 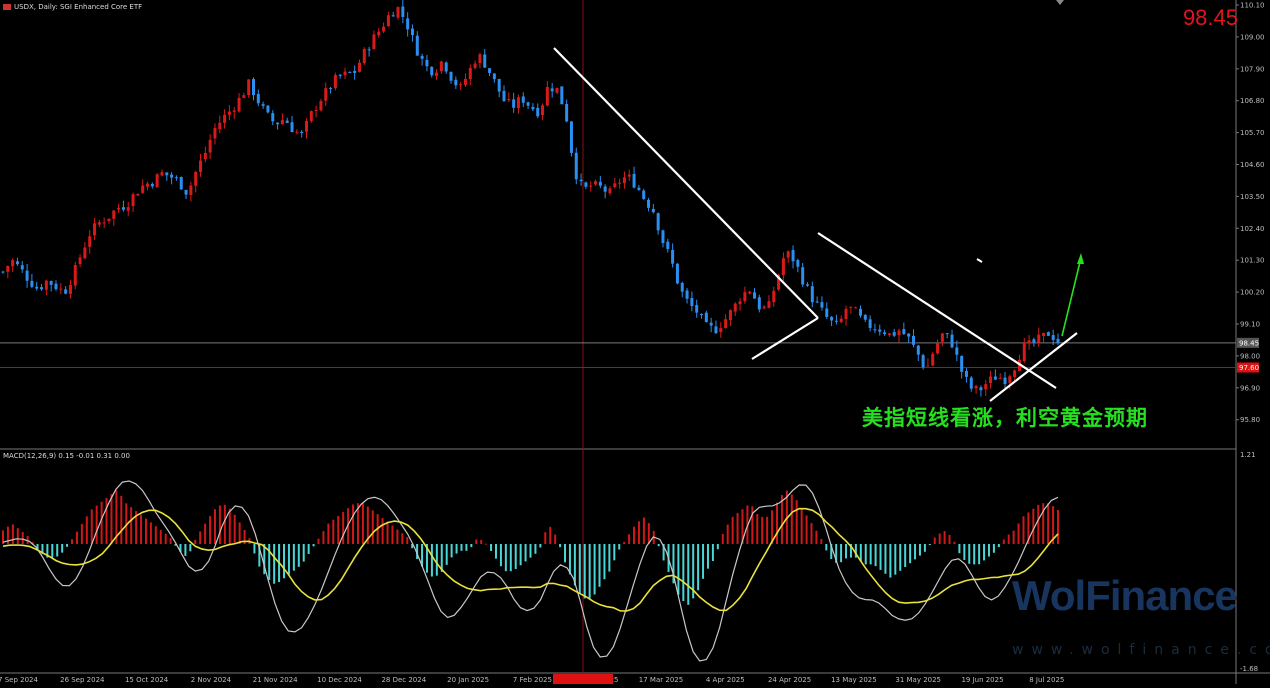 I want to click on symbol-header: USDX, Daily: SGI Enhanced Core ETF, so click(x=72, y=7).